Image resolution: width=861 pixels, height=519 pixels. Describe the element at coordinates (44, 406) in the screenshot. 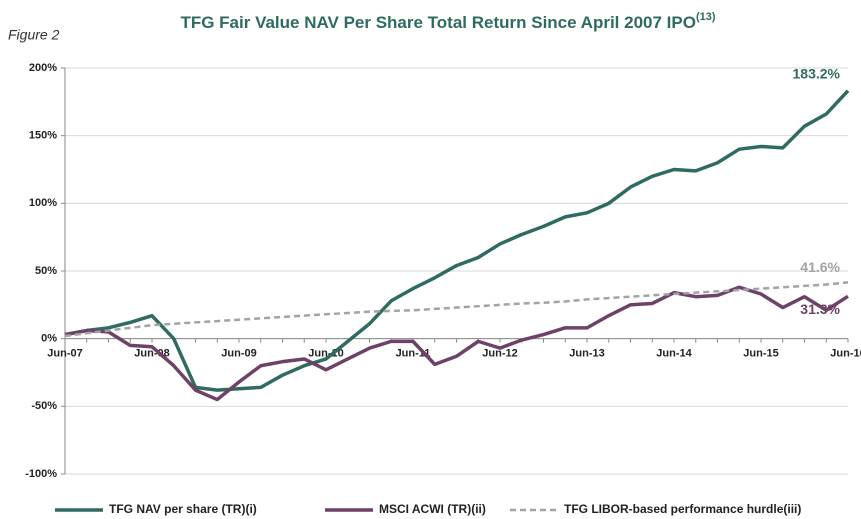

I see `y-tick-label: -50%` at that location.